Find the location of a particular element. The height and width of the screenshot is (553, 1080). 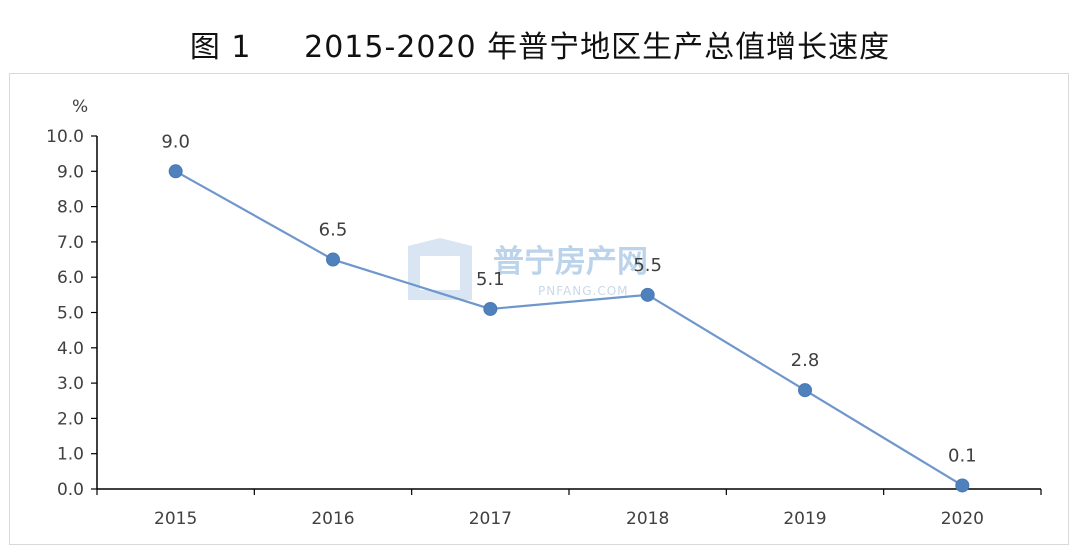

y-tick-label: 9.0 is located at coordinates (70, 172).